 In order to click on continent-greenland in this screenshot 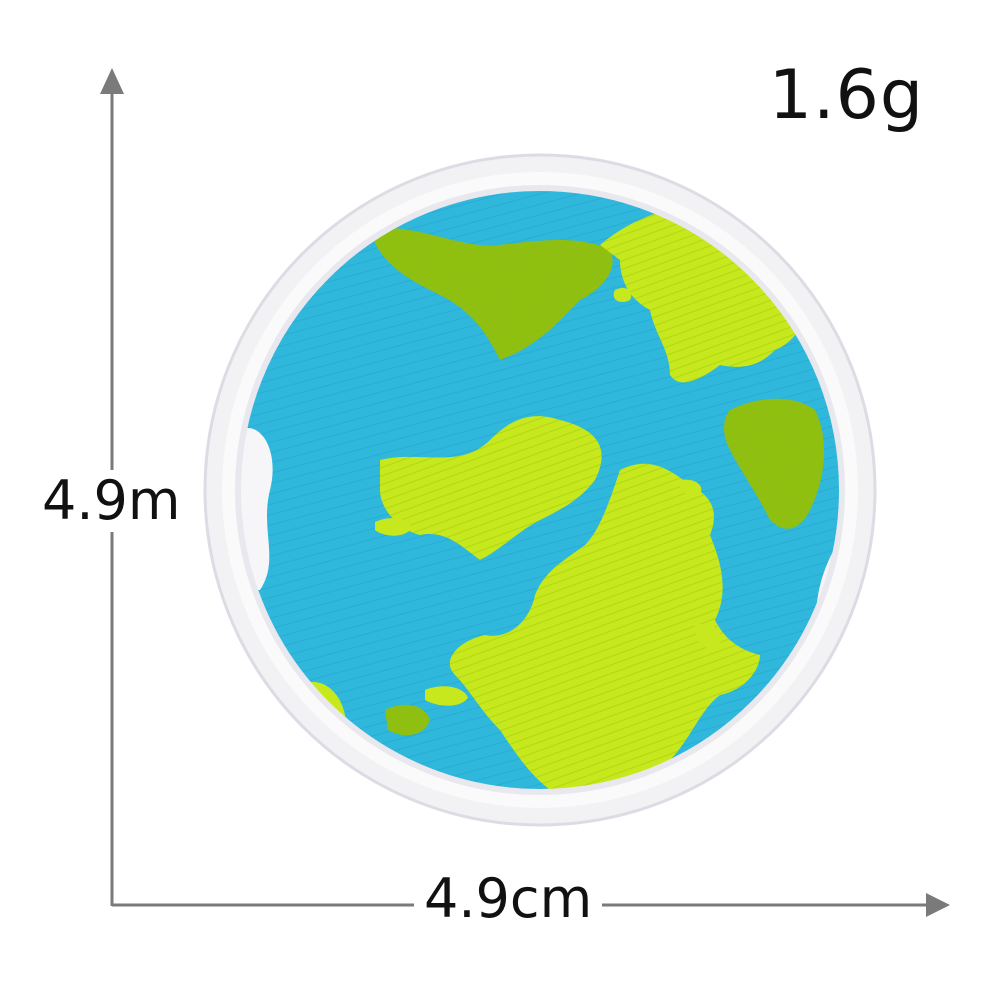, I will do `click(491, 293)`.